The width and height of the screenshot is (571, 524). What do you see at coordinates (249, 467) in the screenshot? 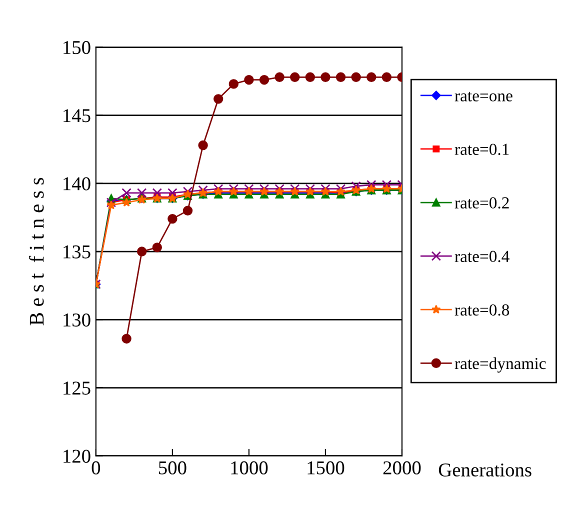
I see `x-tick-label: 1000` at bounding box center [249, 467].